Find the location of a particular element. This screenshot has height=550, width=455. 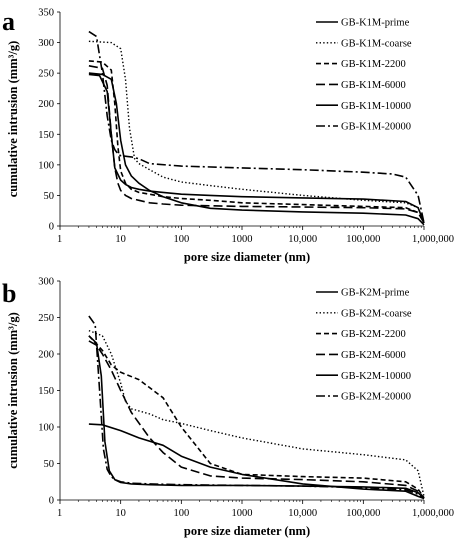

legend-entry: GB-K1M-coarse is located at coordinates (376, 43).